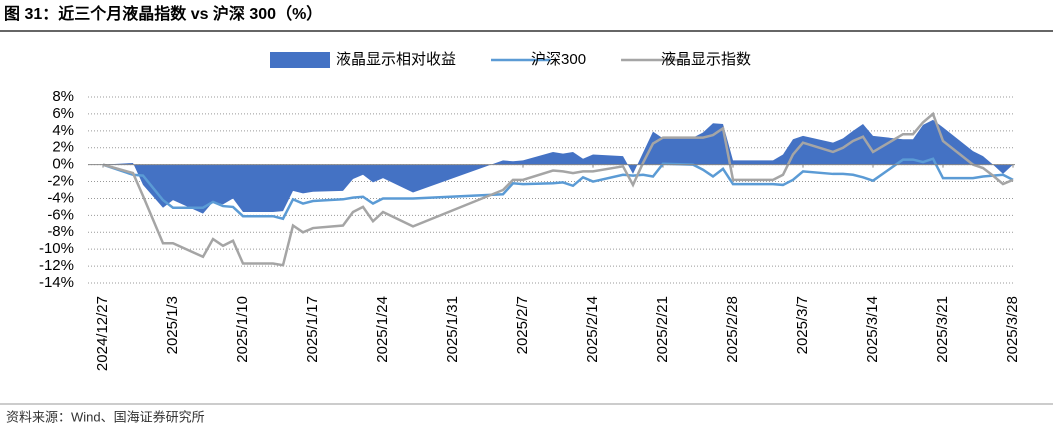  Describe the element at coordinates (396, 59) in the screenshot. I see `legend-label: 液晶显示相对收益` at that location.